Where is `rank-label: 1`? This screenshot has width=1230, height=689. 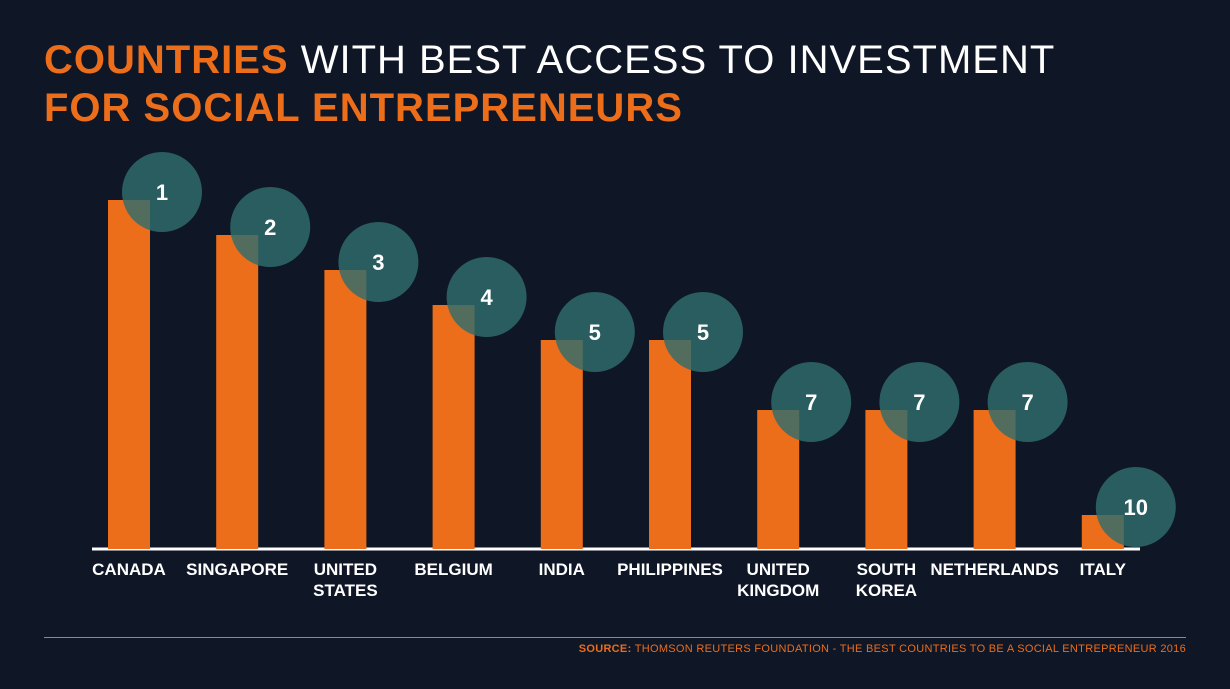 rank-label: 1 is located at coordinates (162, 192).